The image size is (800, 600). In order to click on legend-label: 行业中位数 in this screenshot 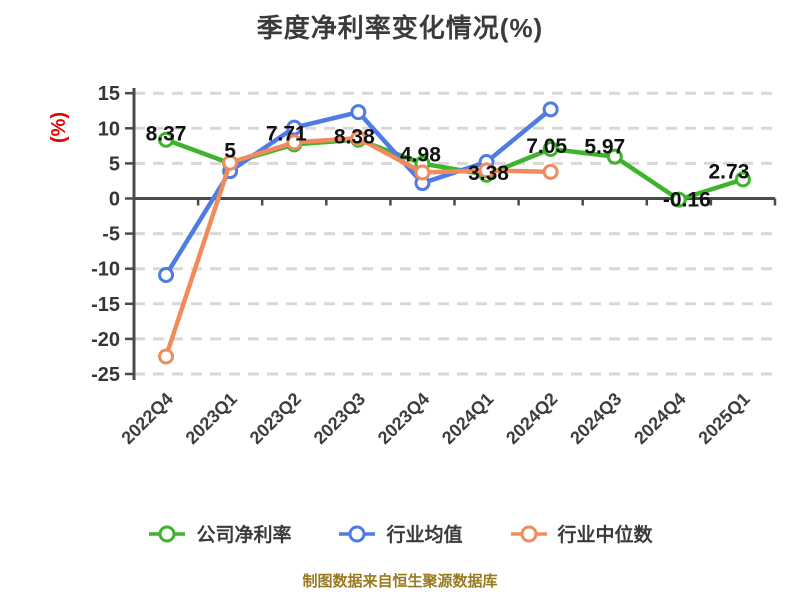, I will do `click(605, 535)`.